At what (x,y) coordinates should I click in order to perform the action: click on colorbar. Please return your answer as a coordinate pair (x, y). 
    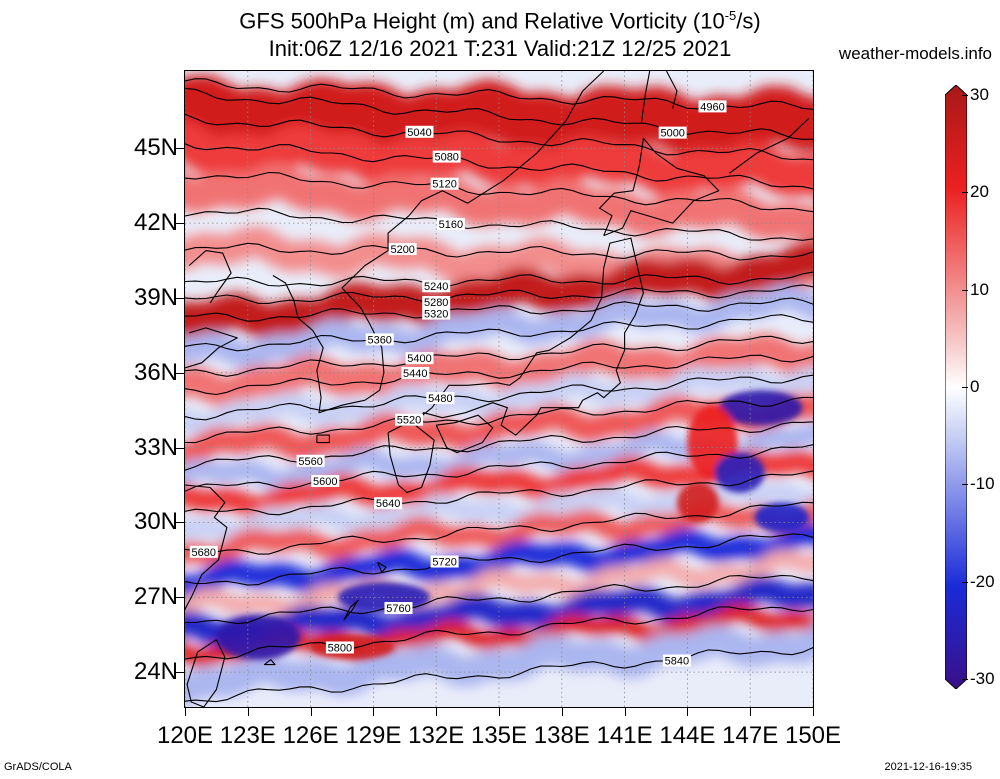
    Looking at the image, I should click on (956, 389).